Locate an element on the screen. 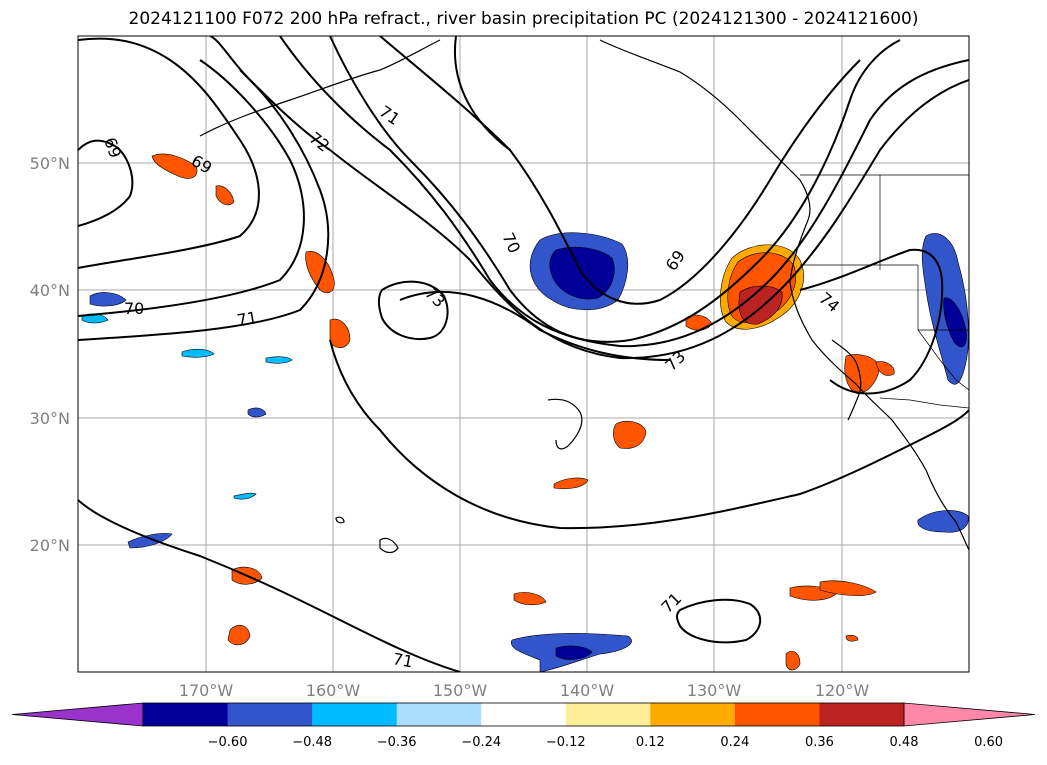 The width and height of the screenshot is (1047, 765). coastline-baja is located at coordinates (846, 380).